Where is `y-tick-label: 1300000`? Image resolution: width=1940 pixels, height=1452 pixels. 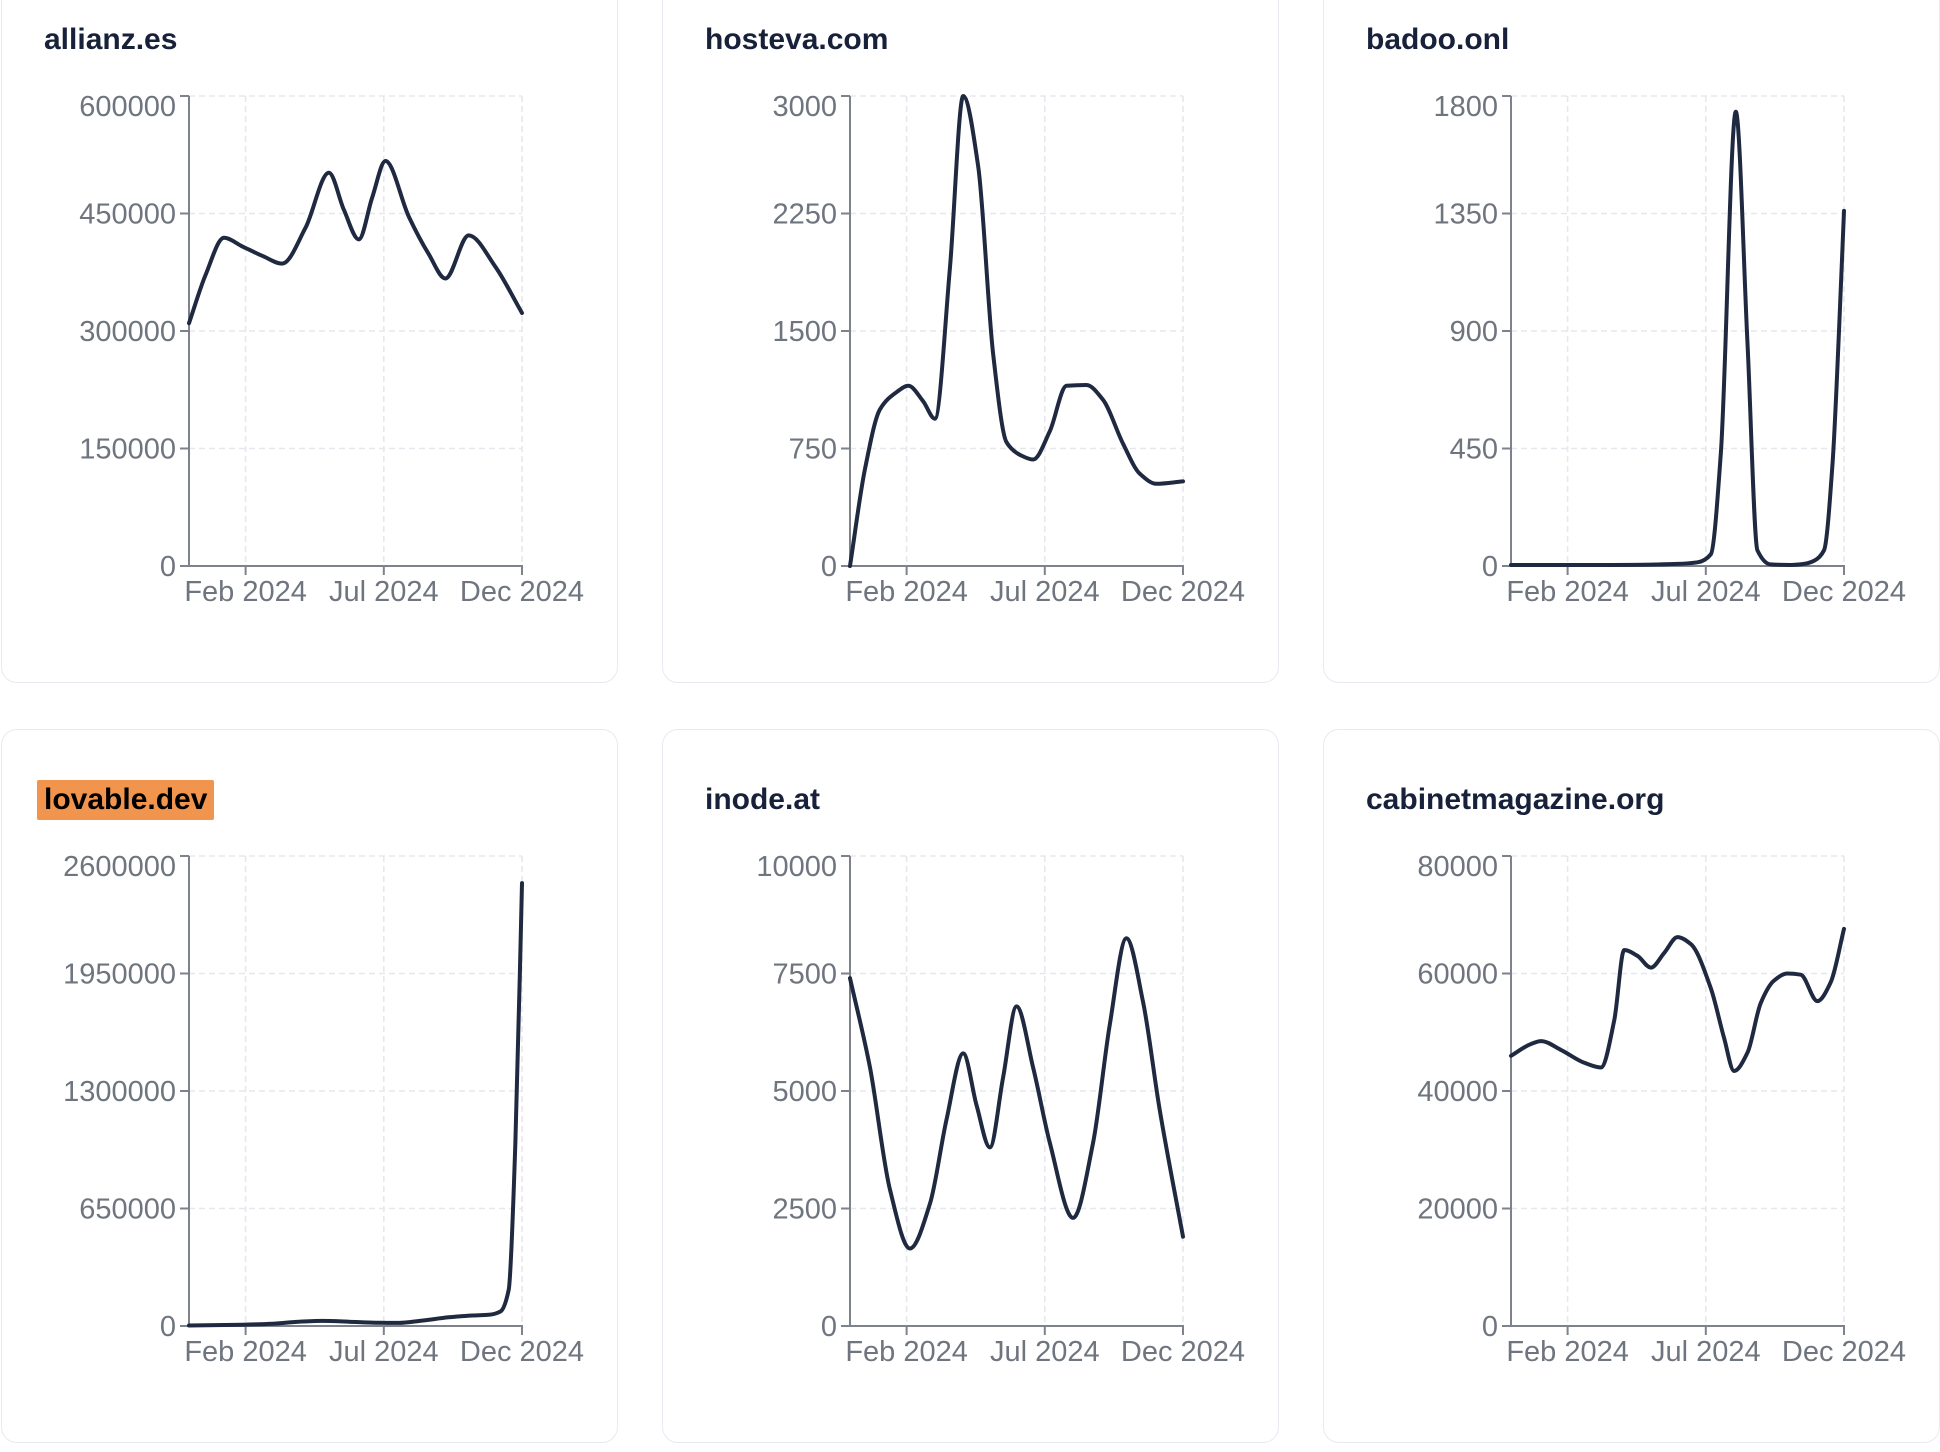 y-tick-label: 1300000 is located at coordinates (119, 1092).